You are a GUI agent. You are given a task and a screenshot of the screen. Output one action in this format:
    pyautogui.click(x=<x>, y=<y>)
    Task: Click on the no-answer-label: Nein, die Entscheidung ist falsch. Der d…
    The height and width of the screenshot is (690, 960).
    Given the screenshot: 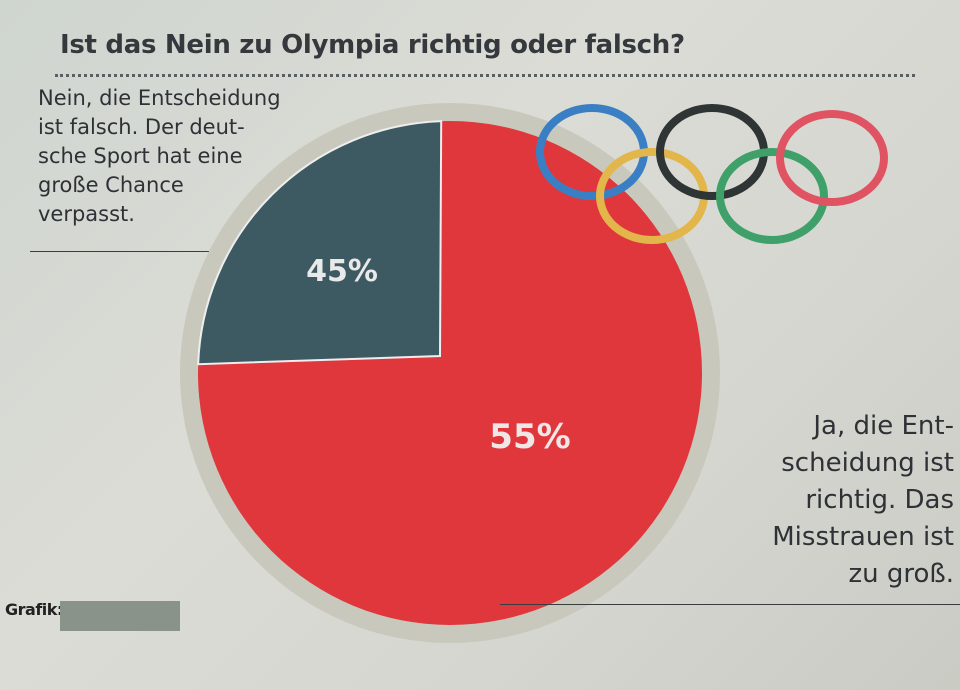 What is the action you would take?
    pyautogui.click(x=198, y=156)
    